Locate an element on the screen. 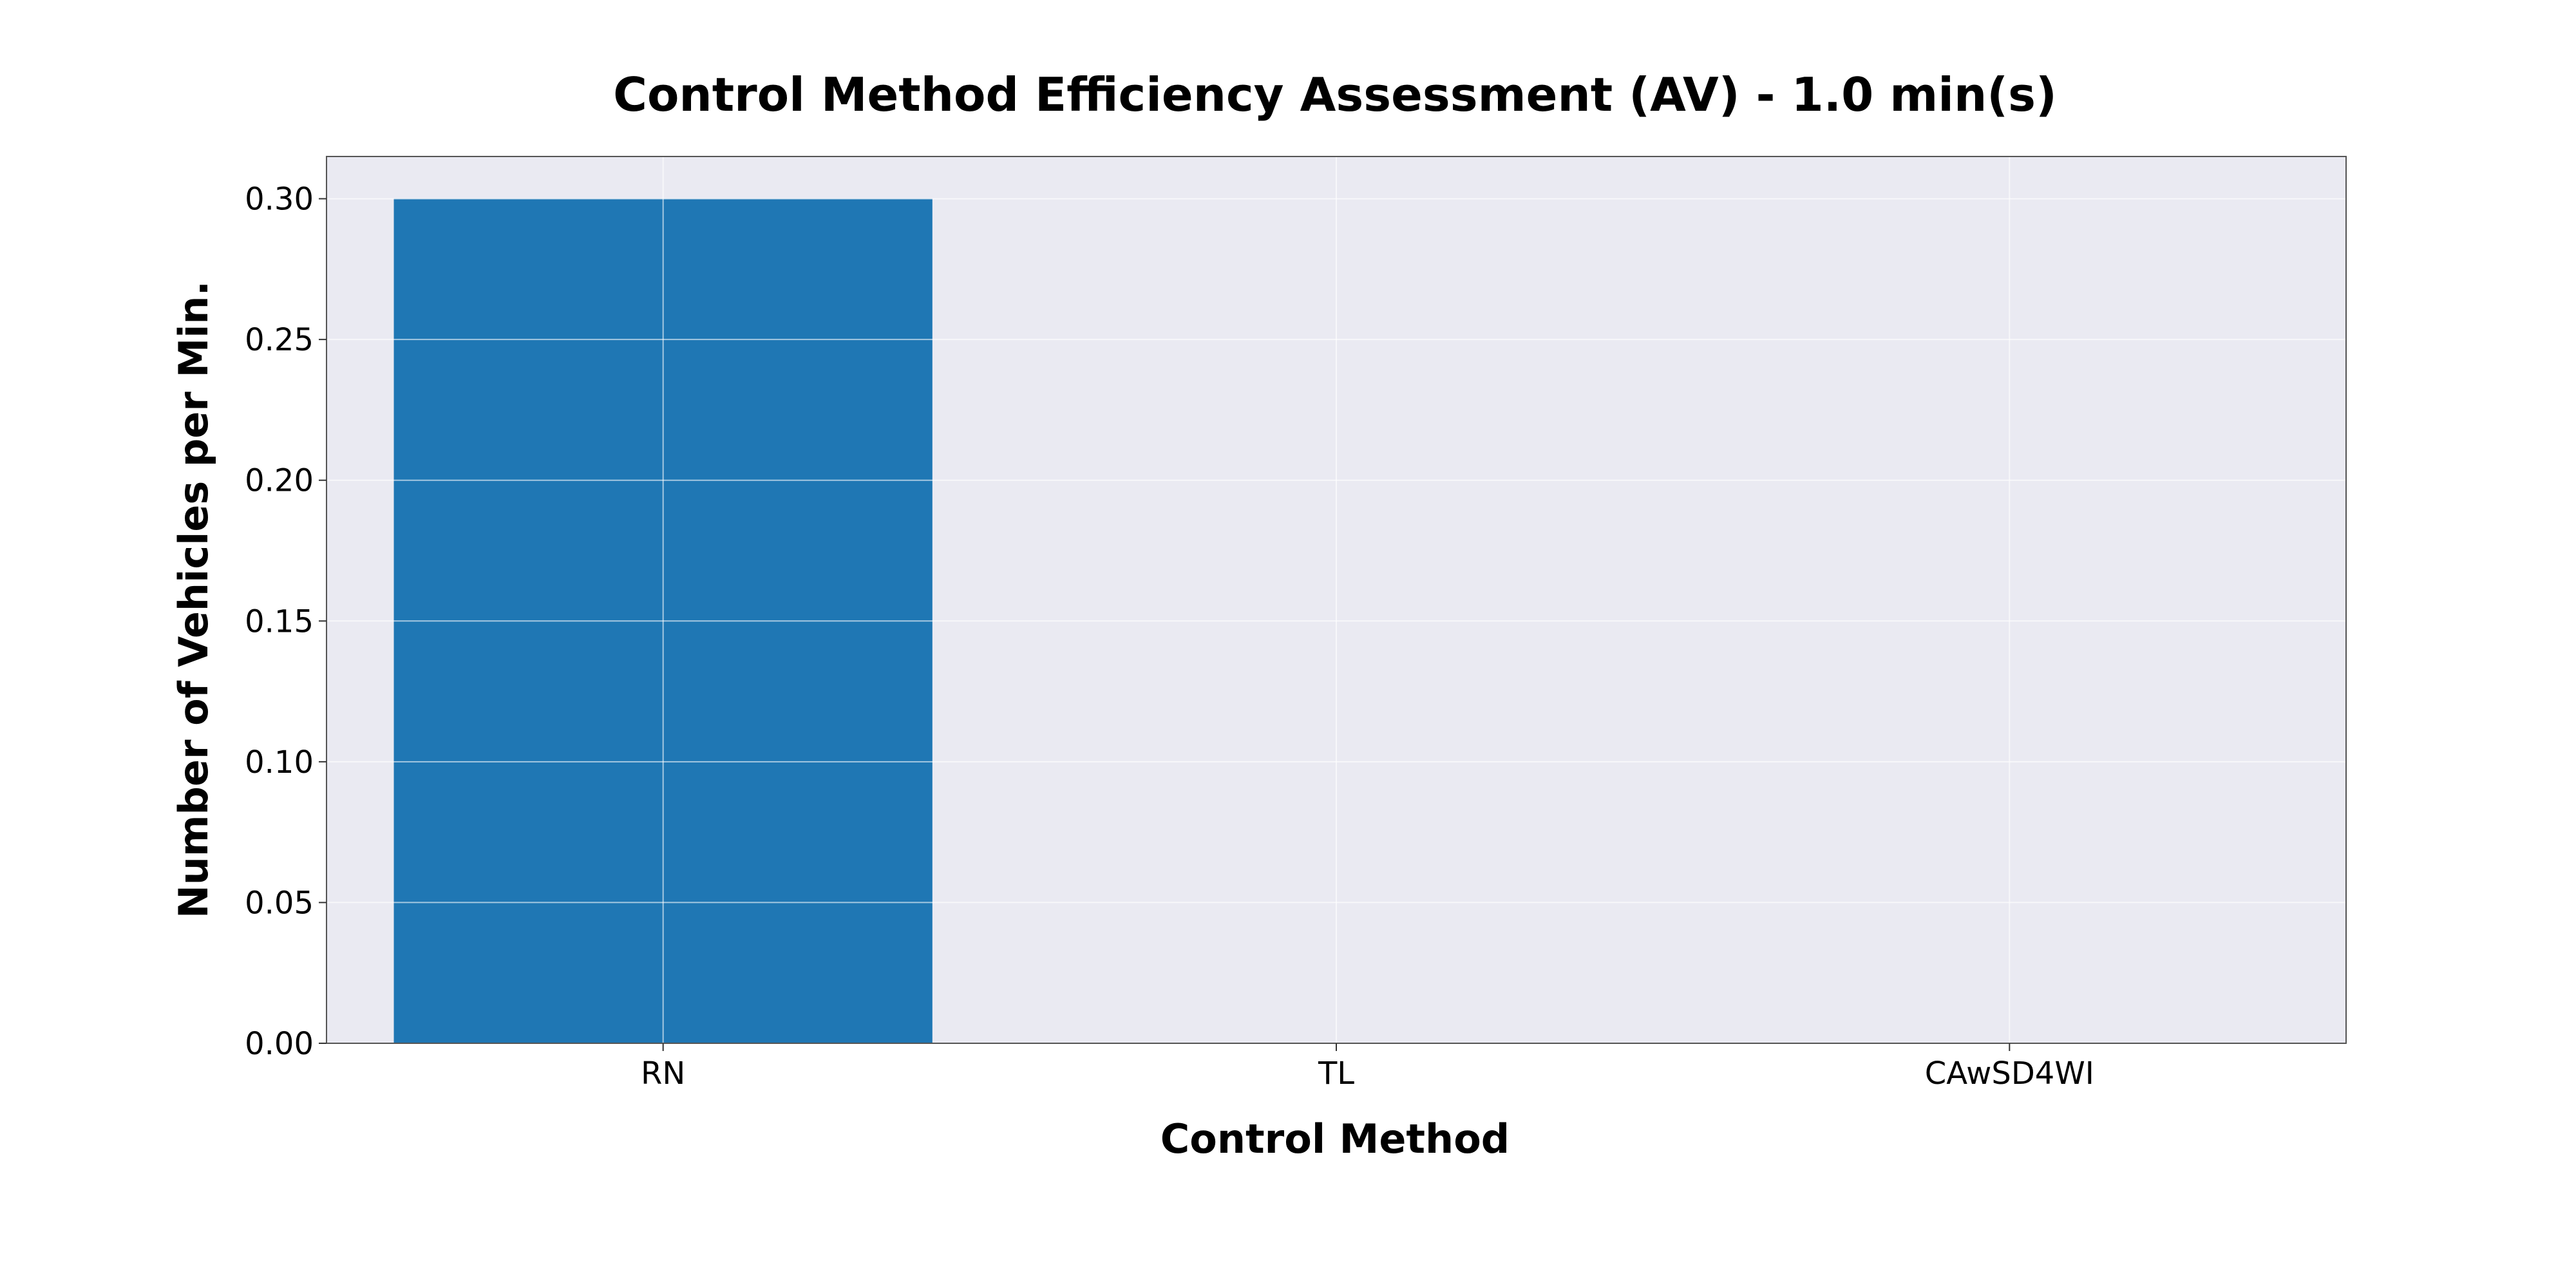 The width and height of the screenshot is (2576, 1288). y-tick-label: 0.05 is located at coordinates (279, 903).